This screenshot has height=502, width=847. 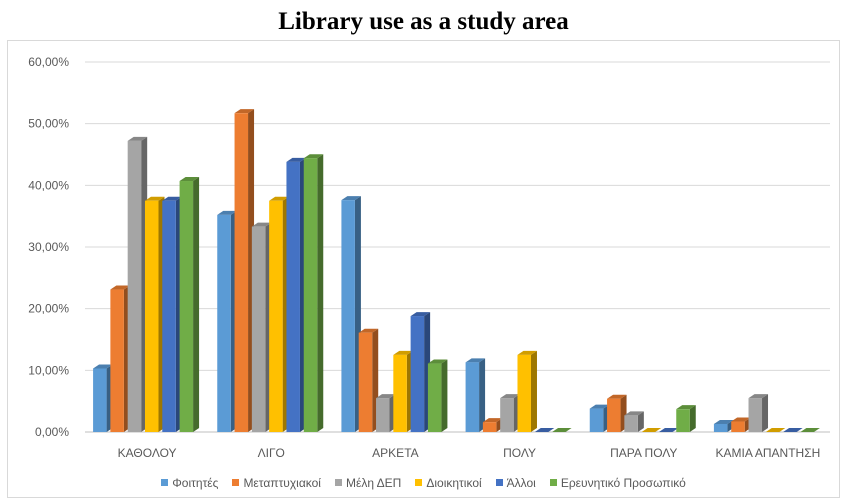 I want to click on legend-item: Μεταπτυχιακοί, so click(x=276, y=483).